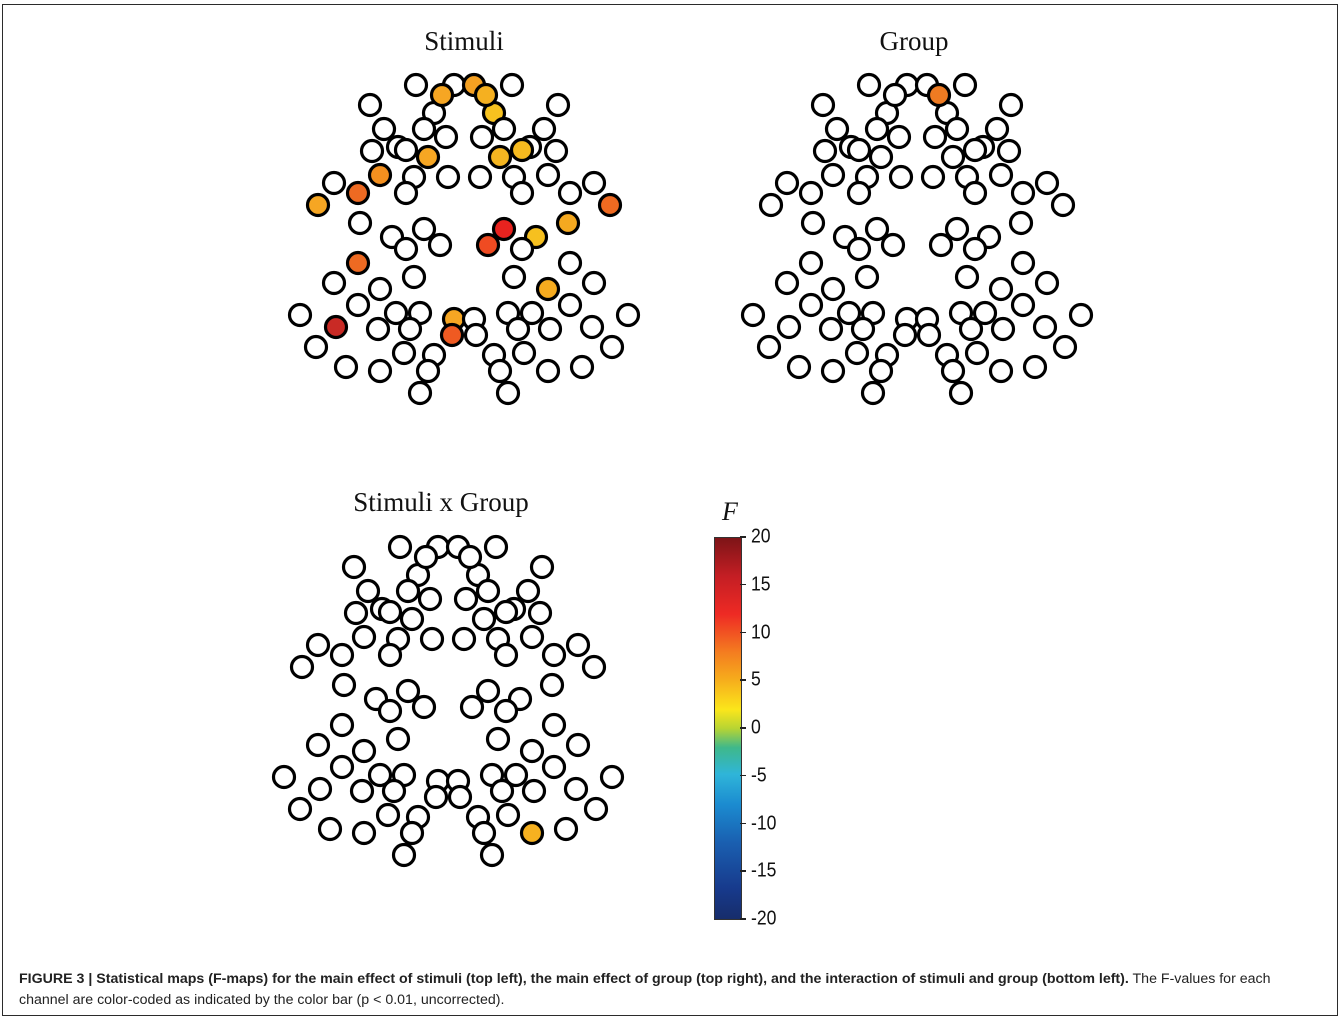 Image resolution: width=1344 pixels, height=1023 pixels. Describe the element at coordinates (756, 679) in the screenshot. I see `colorbar-tick-label: 5` at that location.